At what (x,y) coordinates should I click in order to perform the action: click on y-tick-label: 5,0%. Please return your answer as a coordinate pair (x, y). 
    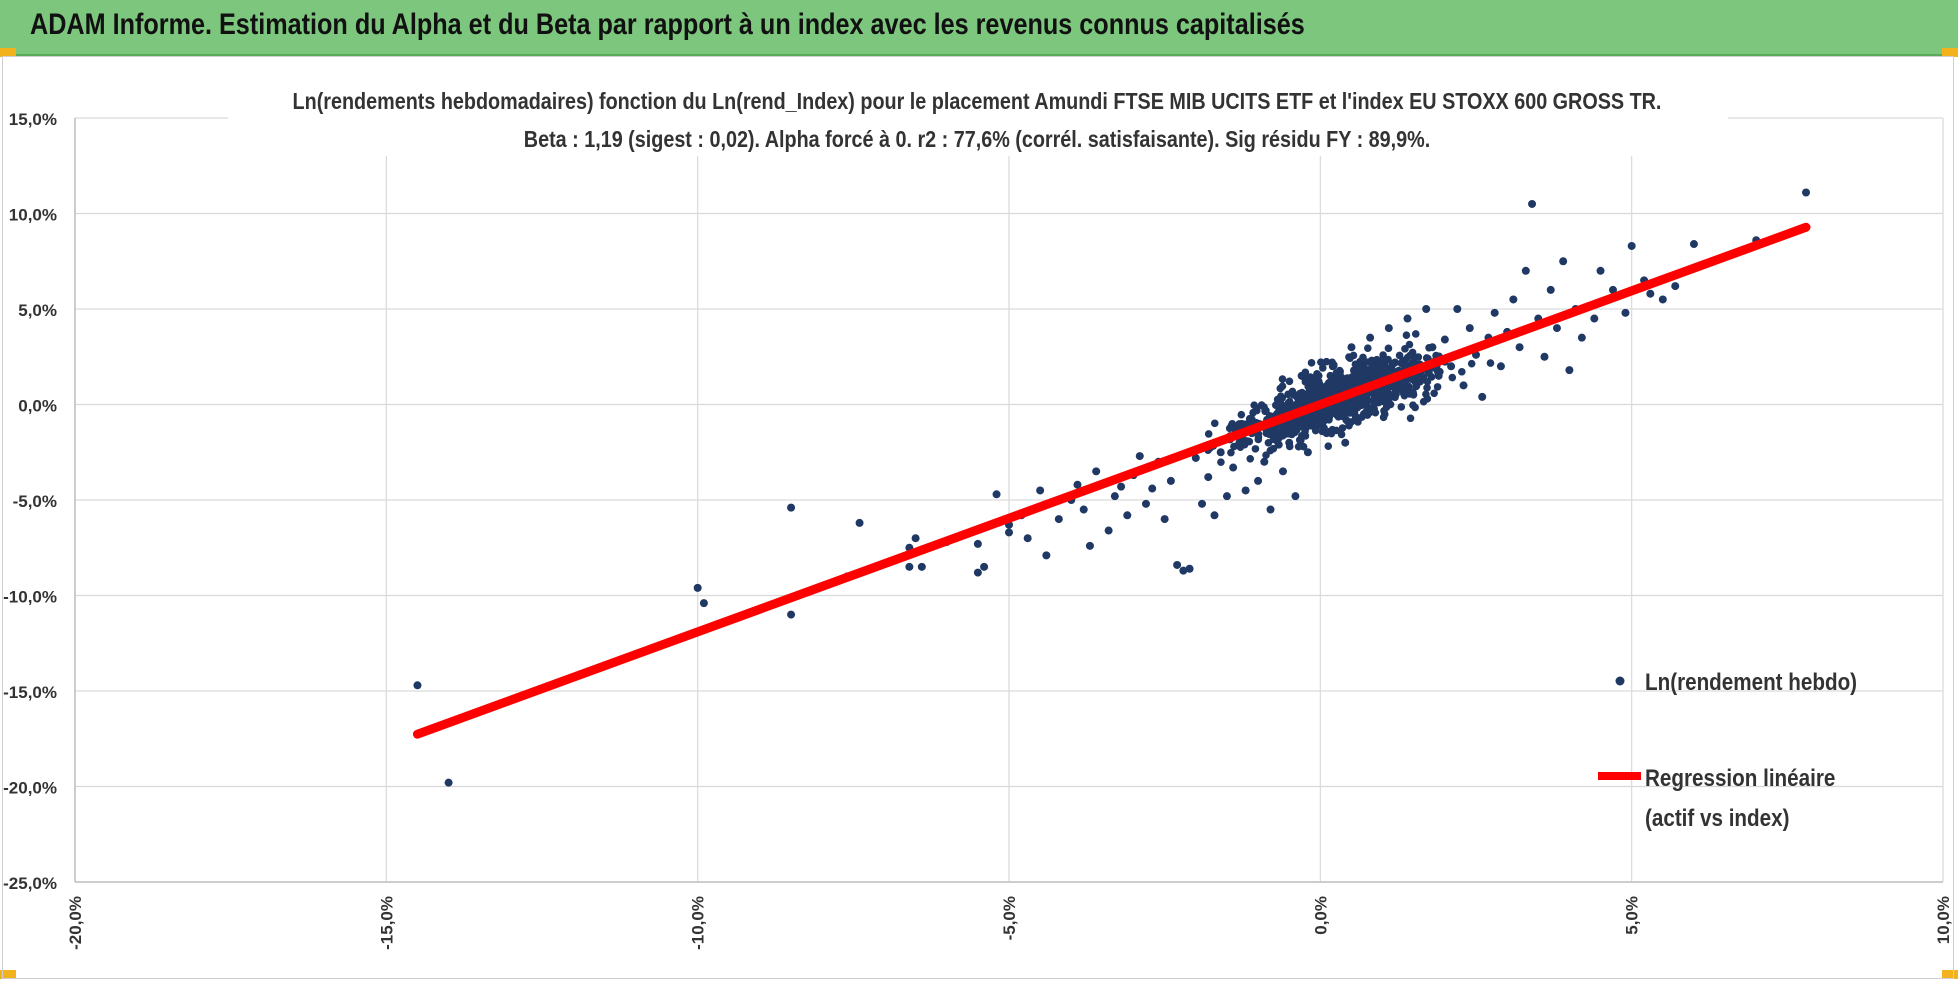
    Looking at the image, I should click on (37, 310).